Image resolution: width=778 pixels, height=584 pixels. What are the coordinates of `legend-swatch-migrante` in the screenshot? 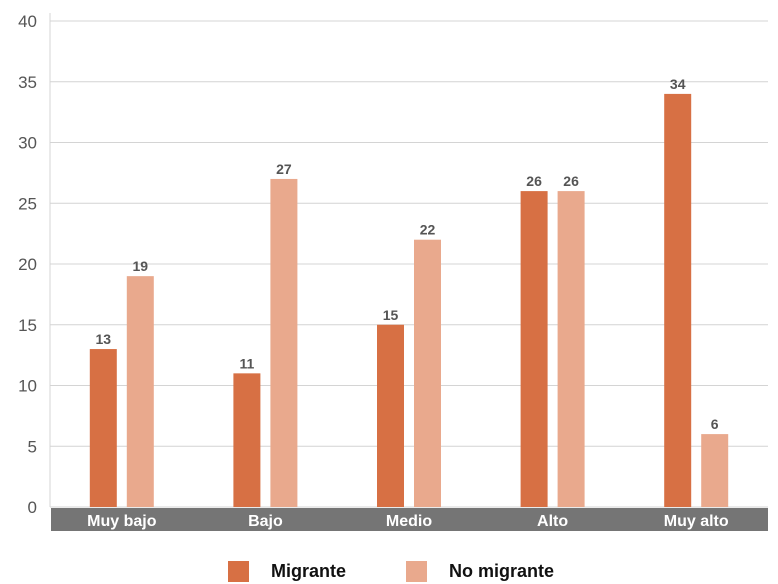 It's located at (238, 571).